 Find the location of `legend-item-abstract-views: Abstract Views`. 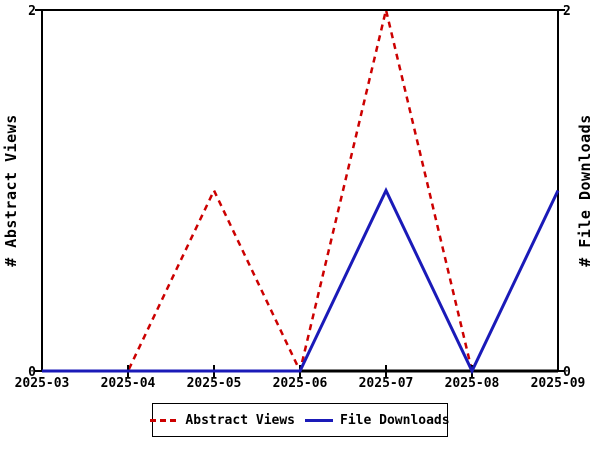

legend-item-abstract-views: Abstract Views is located at coordinates (222, 420).